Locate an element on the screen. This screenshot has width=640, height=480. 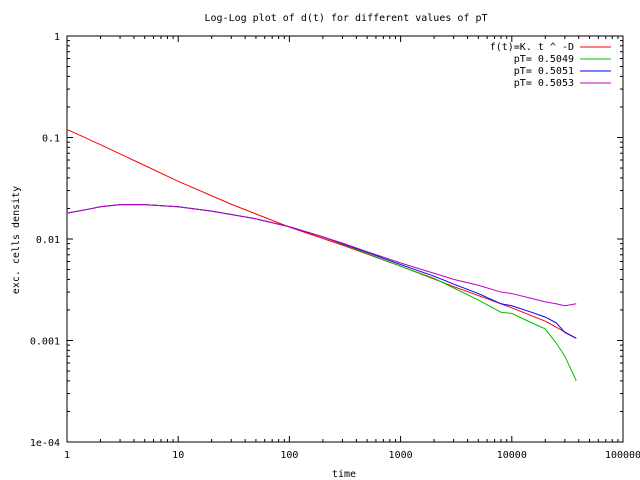
y-tick-label: 1e-04 is located at coordinates (45, 443).